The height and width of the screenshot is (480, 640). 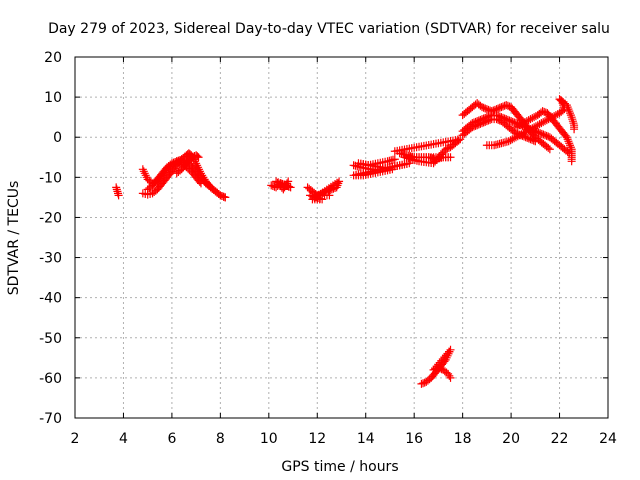 I want to click on x-tick-label: 2, so click(x=75, y=439).